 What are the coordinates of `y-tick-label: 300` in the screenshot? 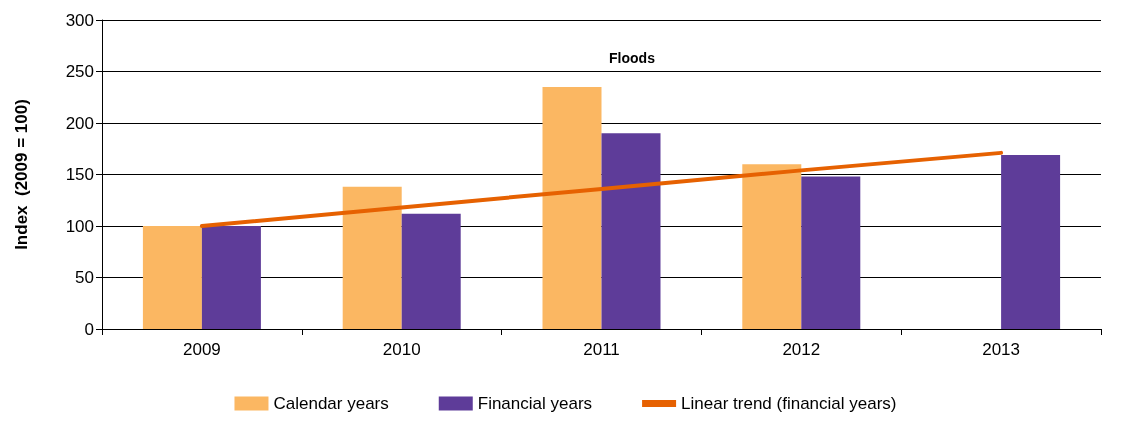 It's located at (79, 20).